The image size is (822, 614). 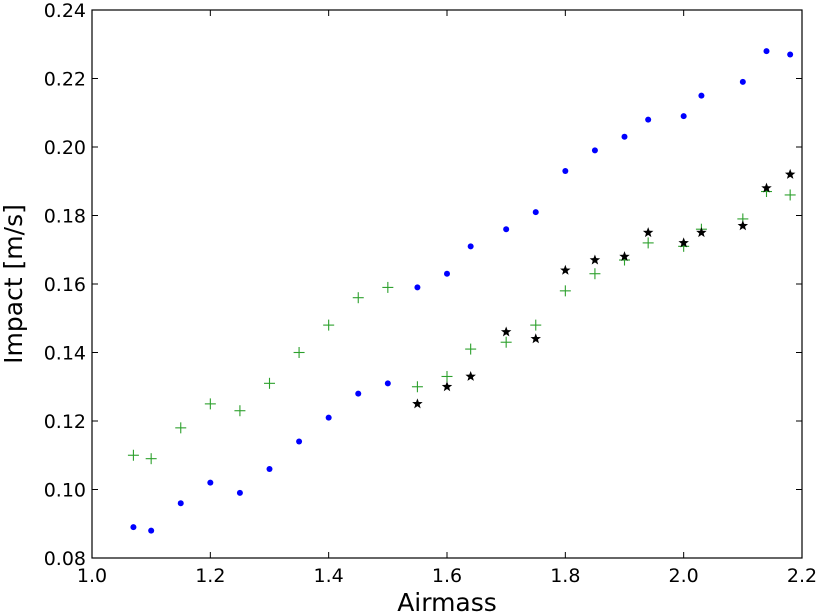 I want to click on y-axis-label: Impact [m/s], so click(x=14, y=284).